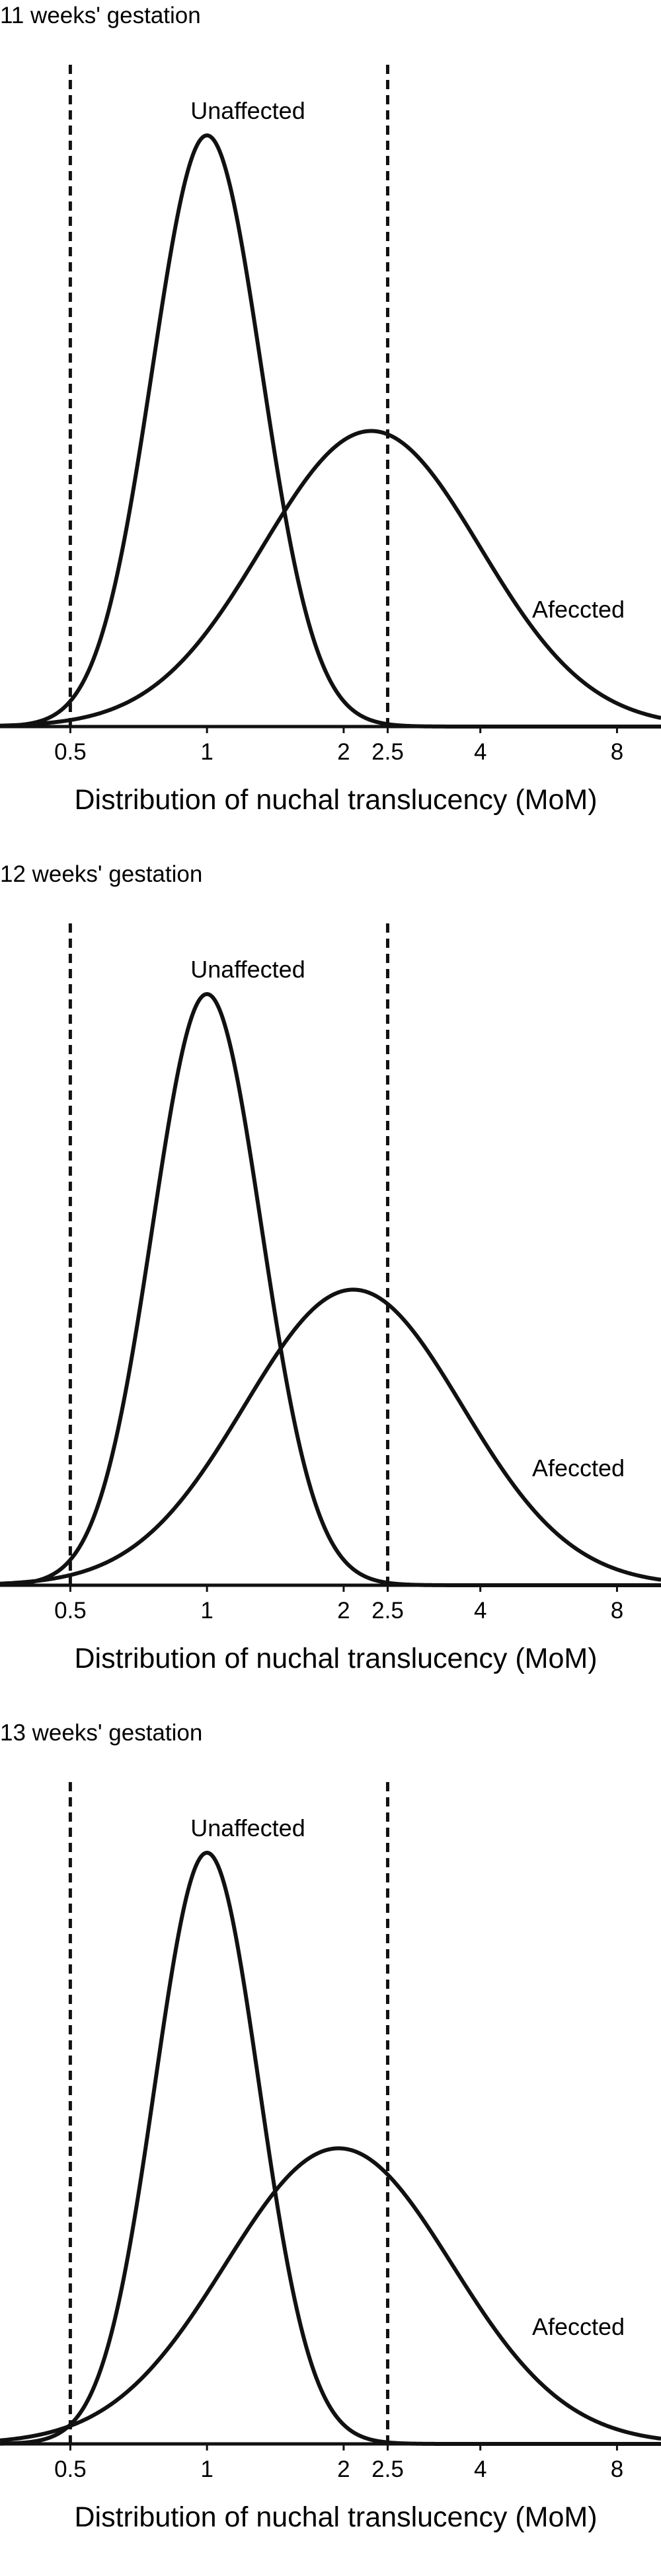  I want to click on chart-title: 13 weeks' gestation, so click(101, 1733).